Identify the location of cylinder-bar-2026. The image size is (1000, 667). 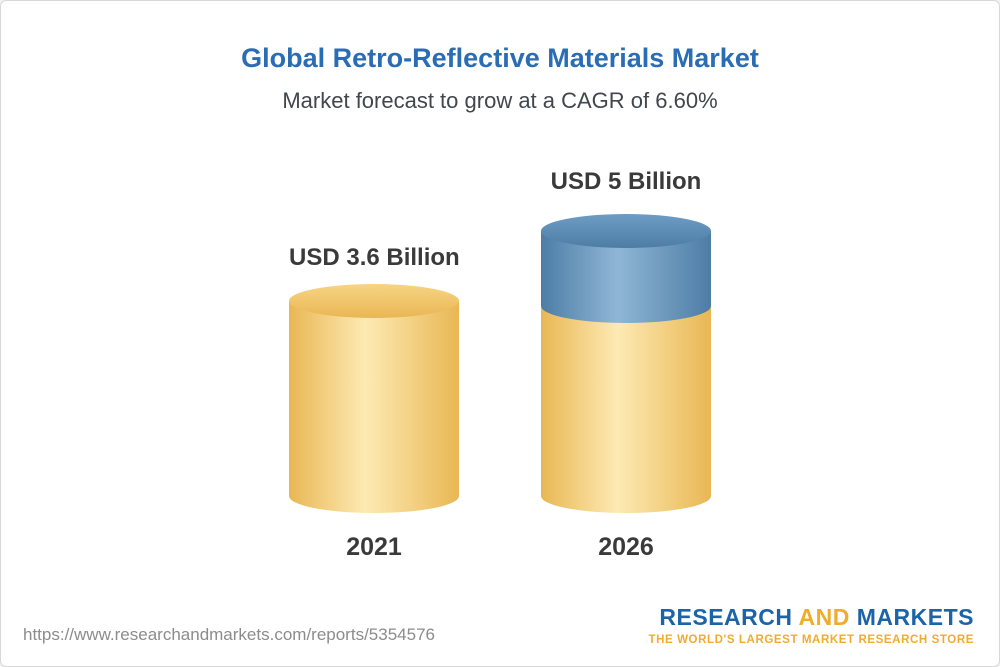
(626, 363).